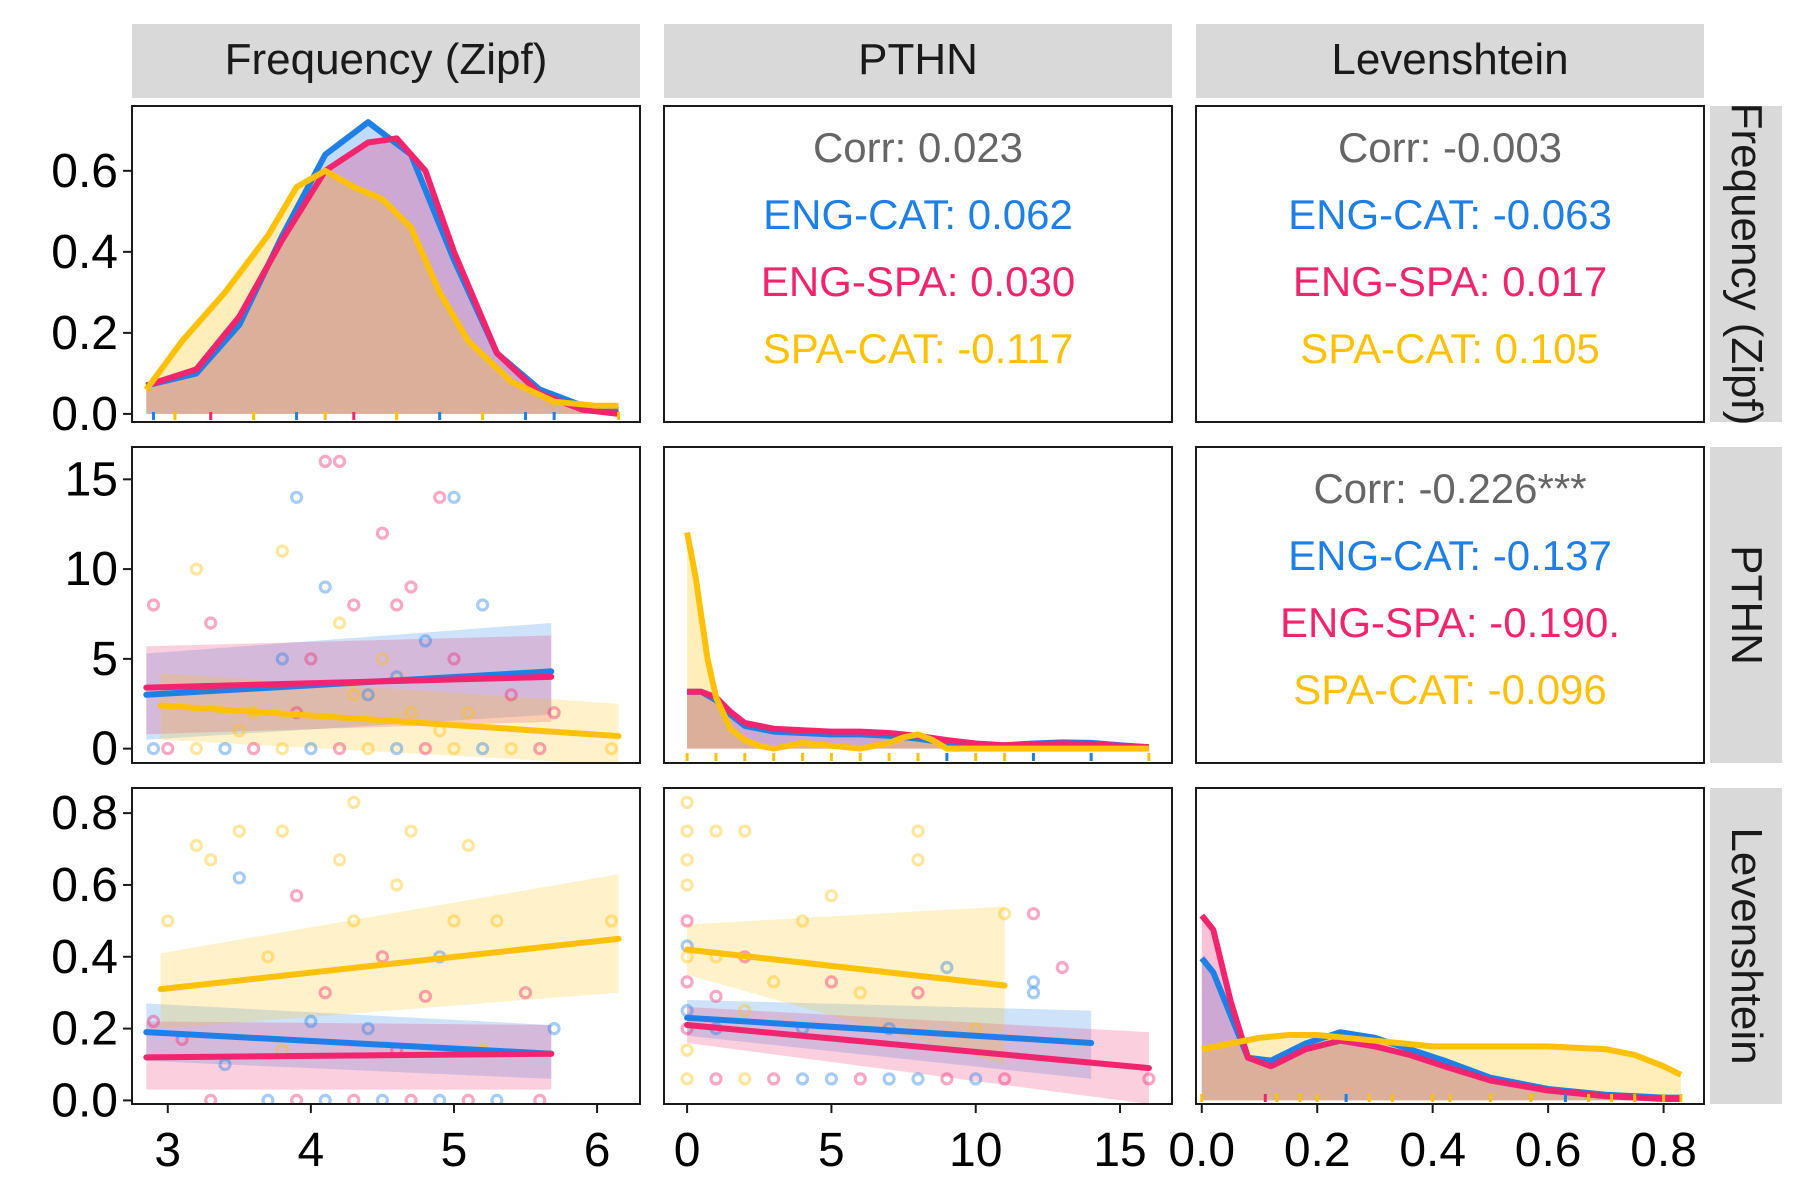  I want to click on y-tick-label: 10, so click(91, 569).